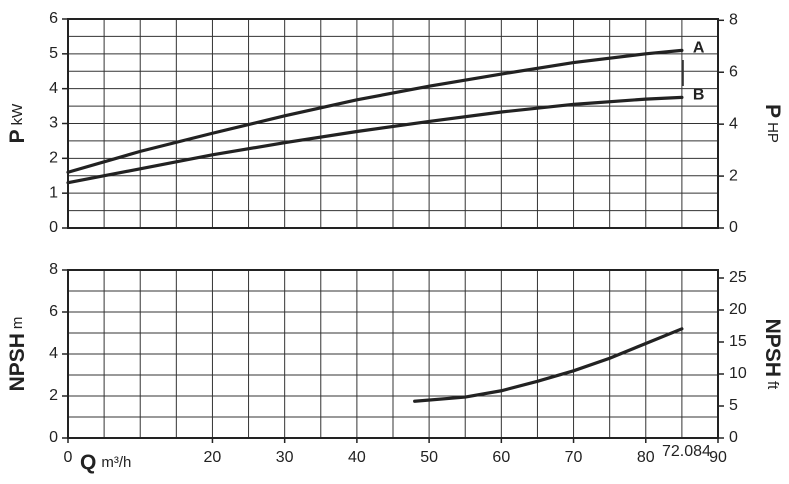 The width and height of the screenshot is (789, 484). Describe the element at coordinates (116, 462) in the screenshot. I see `axis-label-unit: m³/h` at that location.